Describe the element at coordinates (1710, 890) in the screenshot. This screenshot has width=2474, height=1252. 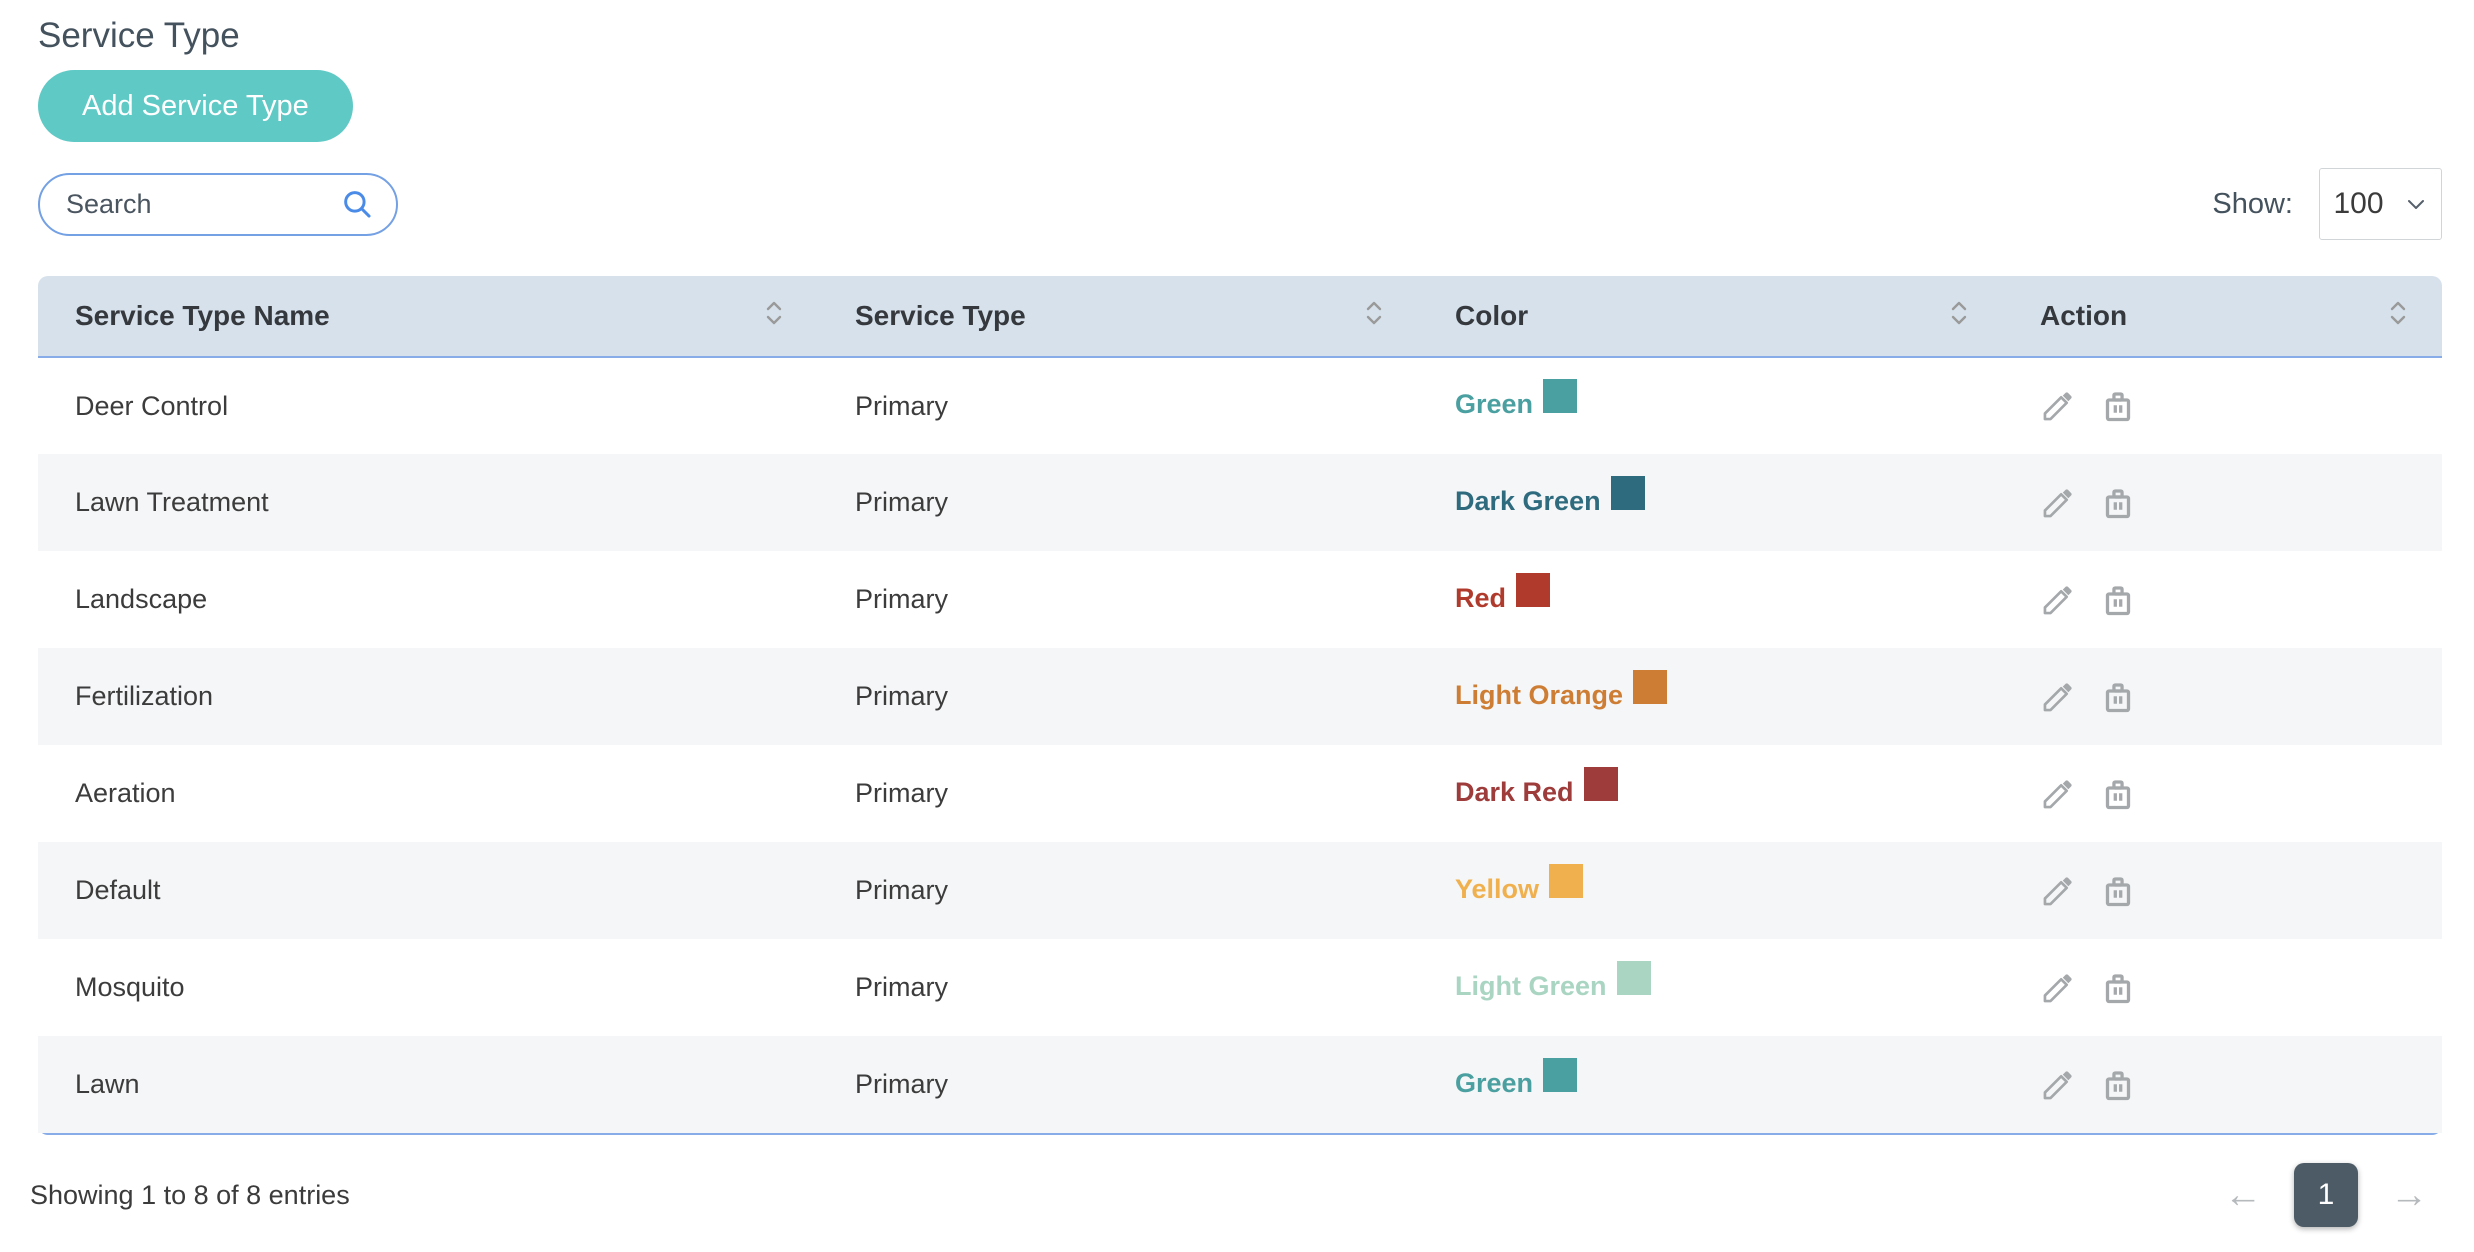
I see `color-cell: Yellow` at that location.